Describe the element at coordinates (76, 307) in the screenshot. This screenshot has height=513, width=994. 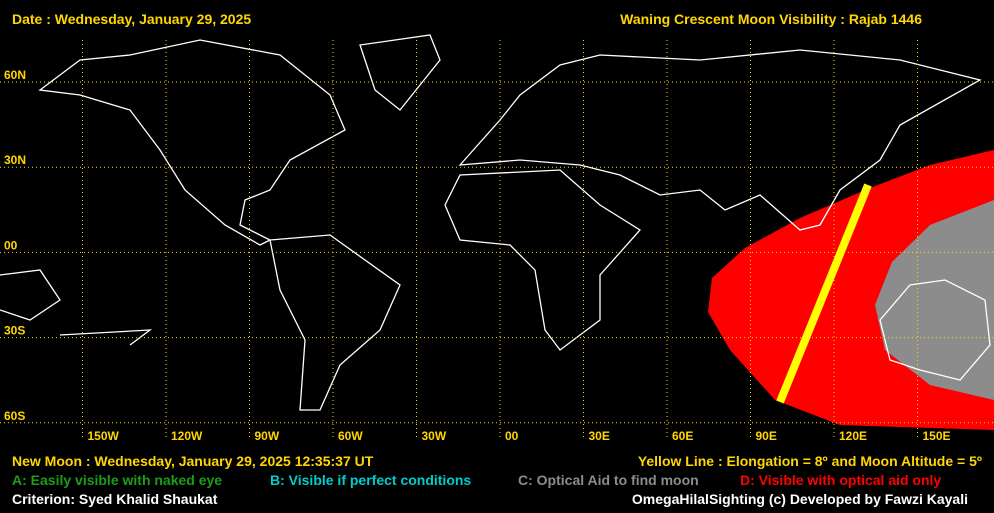
I see `pacific-islands` at that location.